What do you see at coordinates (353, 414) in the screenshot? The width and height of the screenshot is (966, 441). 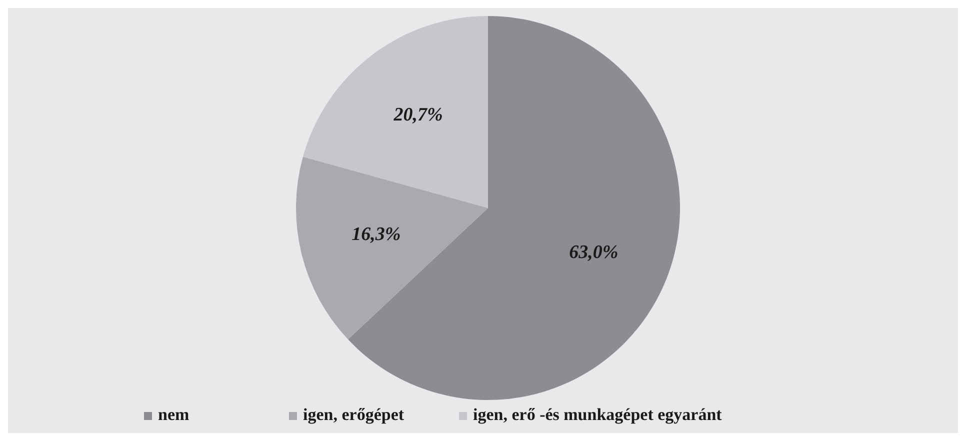 I see `legend-label: igen, erőgépet` at bounding box center [353, 414].